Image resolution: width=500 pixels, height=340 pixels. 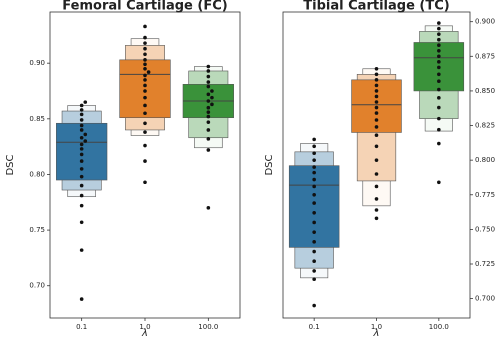 What do you see at coordinates (376, 327) in the screenshot?
I see `x-tick-label: 1.0` at bounding box center [376, 327].